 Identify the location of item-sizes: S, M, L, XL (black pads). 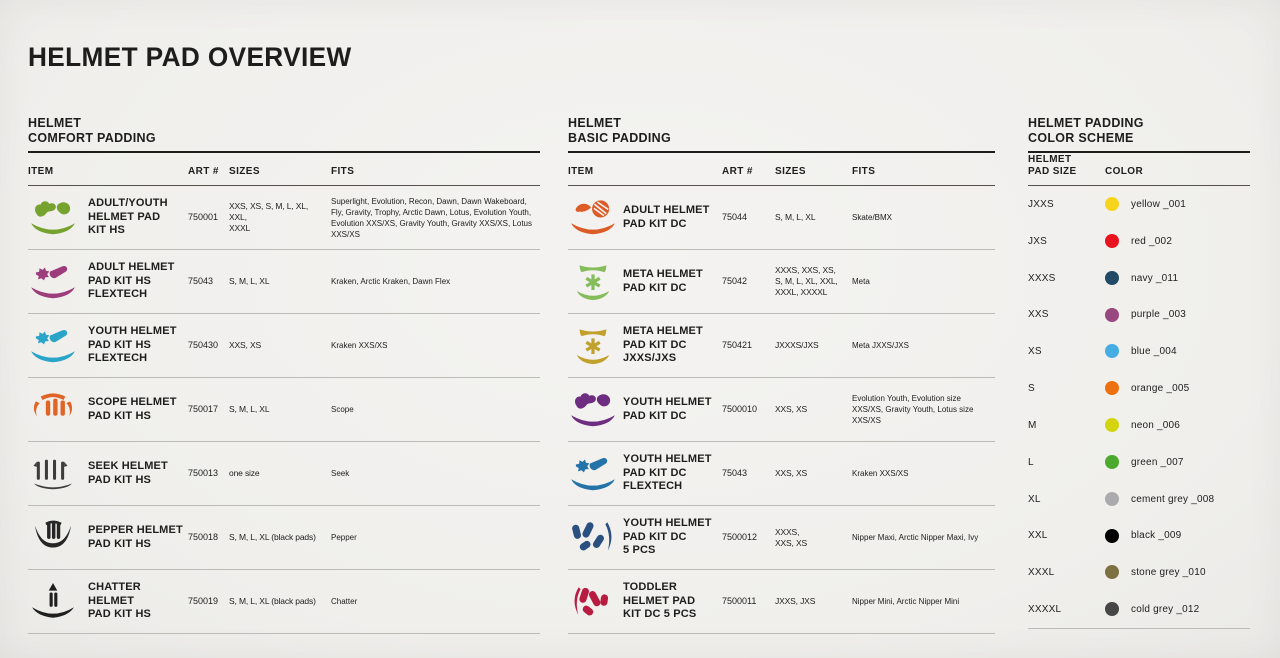
(272, 537).